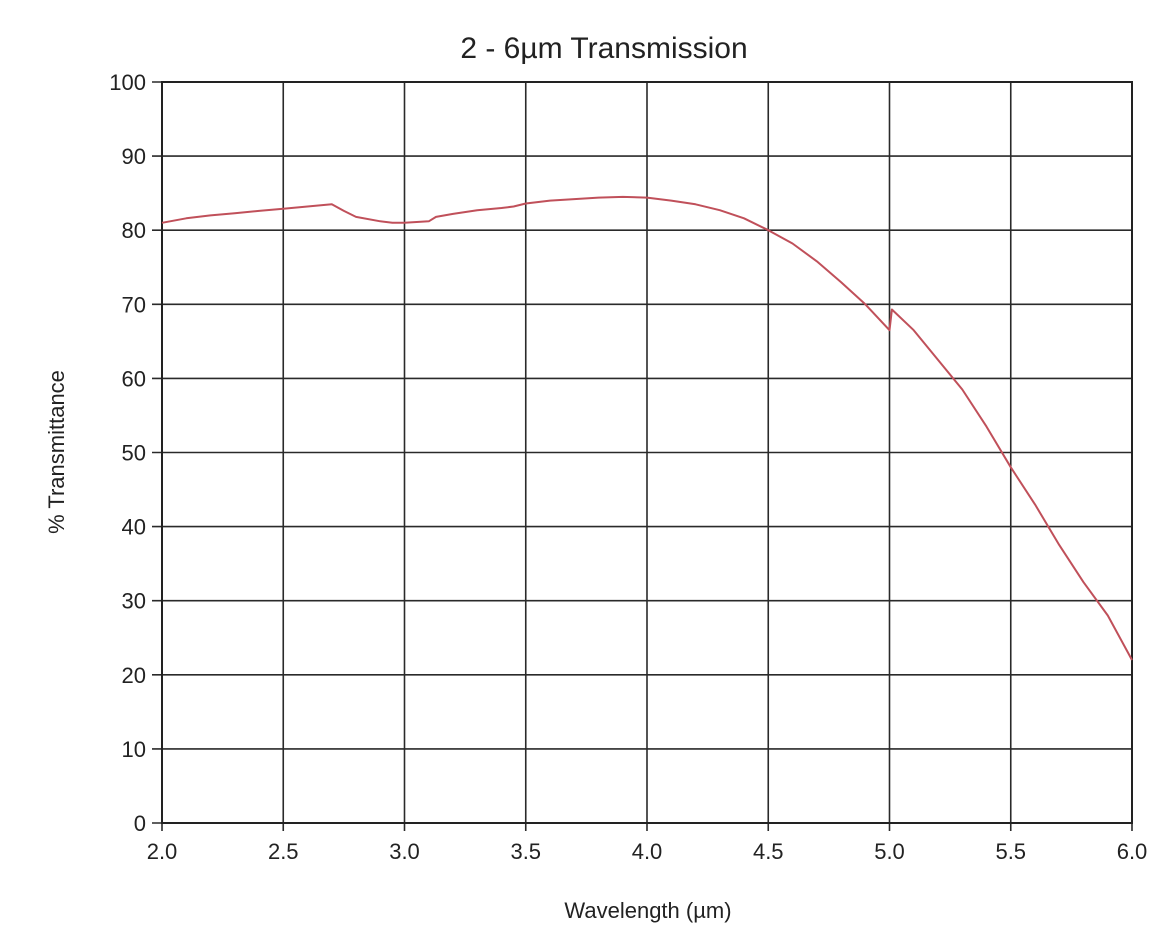  Describe the element at coordinates (134, 453) in the screenshot. I see `y-tick-label: 50` at that location.